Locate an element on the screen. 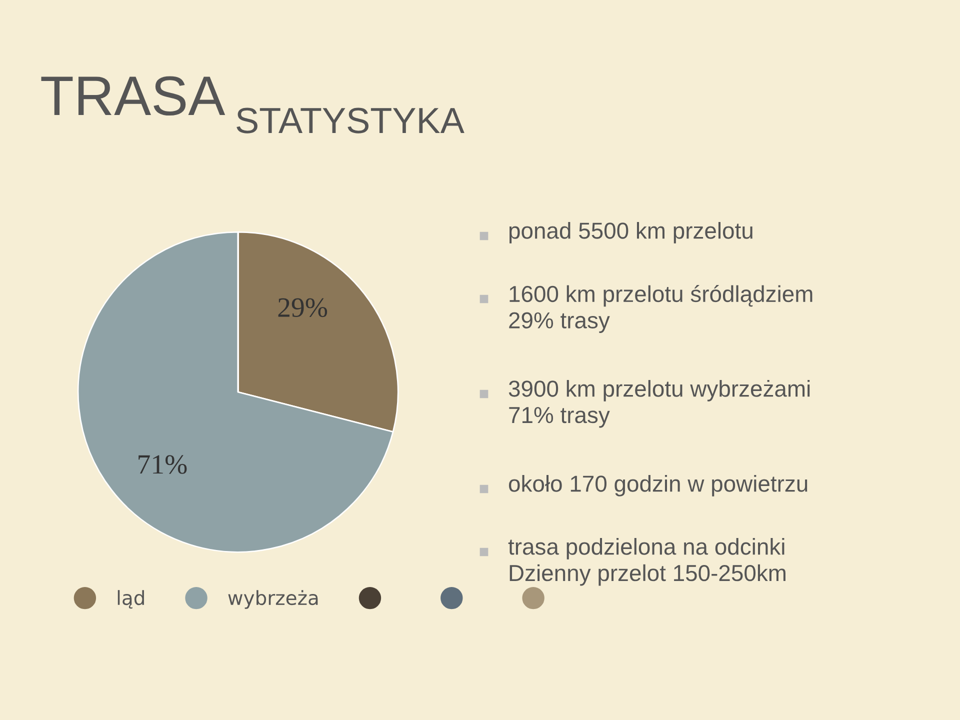 Image resolution: width=960 pixels, height=720 pixels. chart-subtitle: STATYSTYKA is located at coordinates (350, 121).